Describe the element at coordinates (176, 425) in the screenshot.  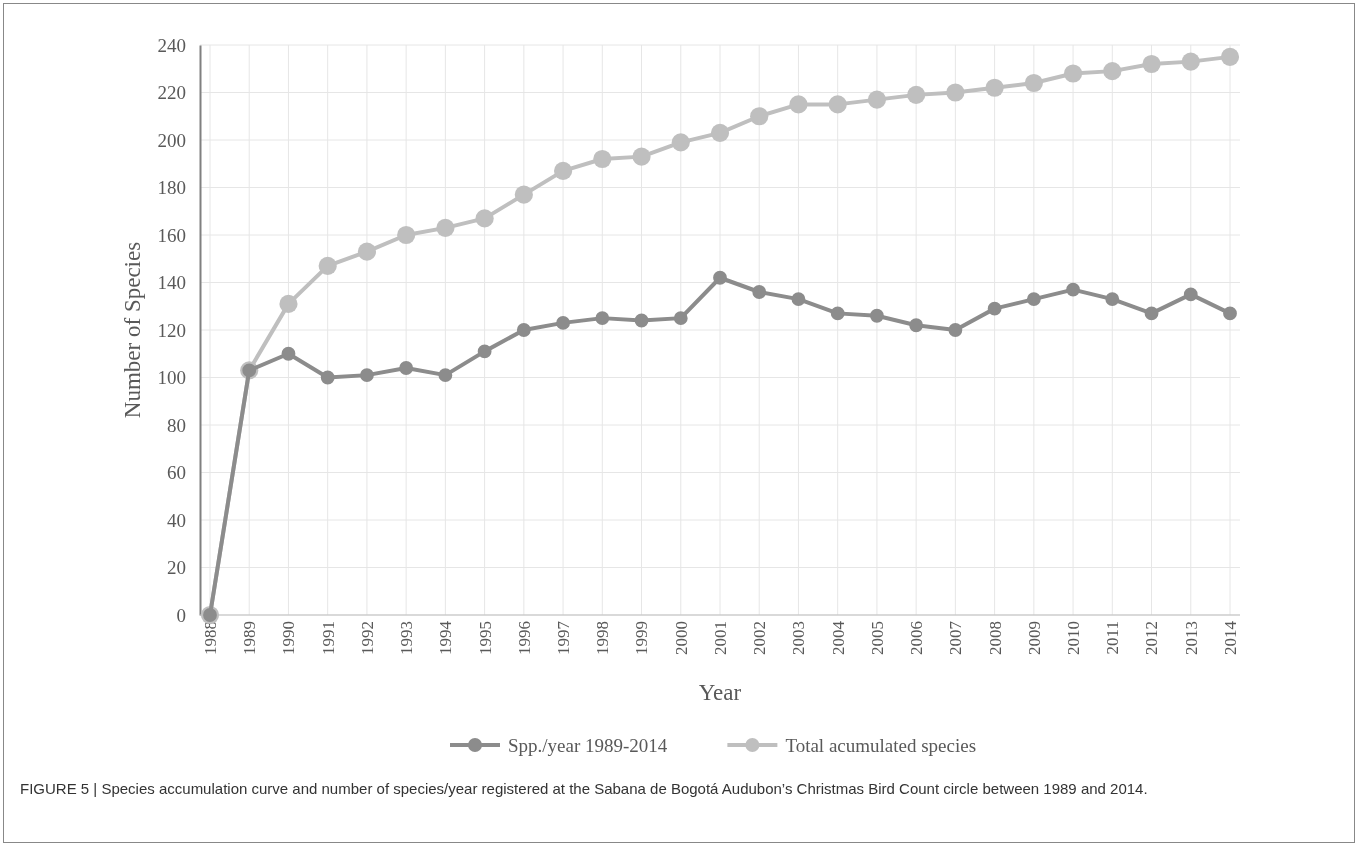
I see `y-tick-label: 80` at that location.